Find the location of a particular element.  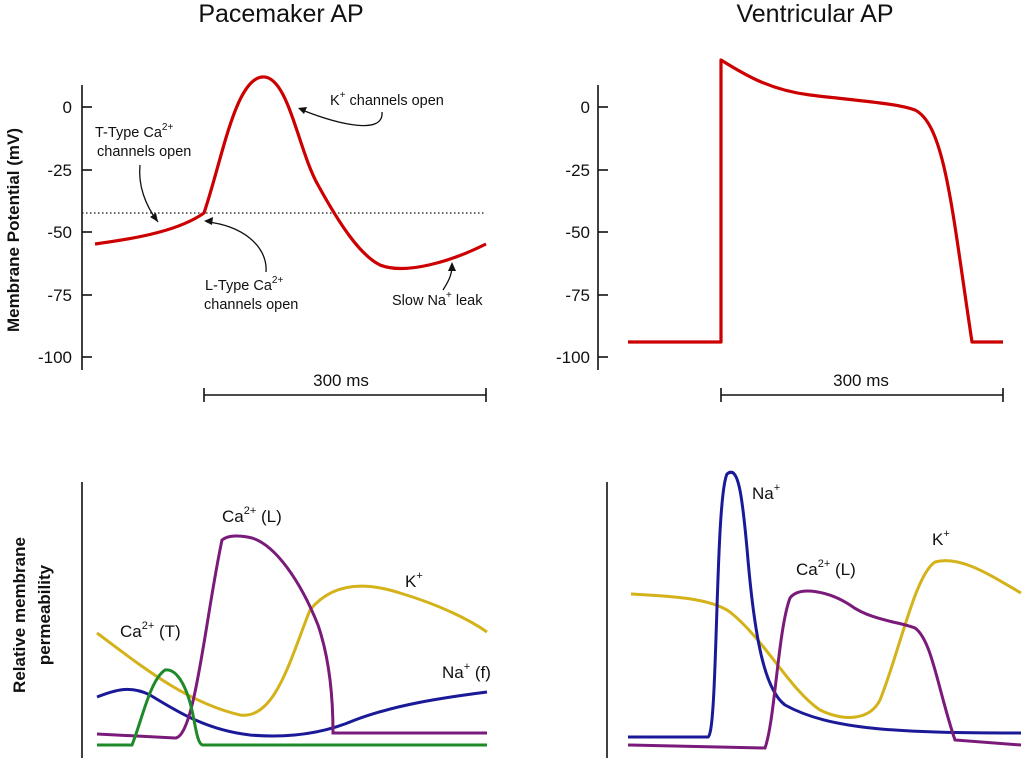

ventricular-scale-bar: 300 ms is located at coordinates (862, 386).